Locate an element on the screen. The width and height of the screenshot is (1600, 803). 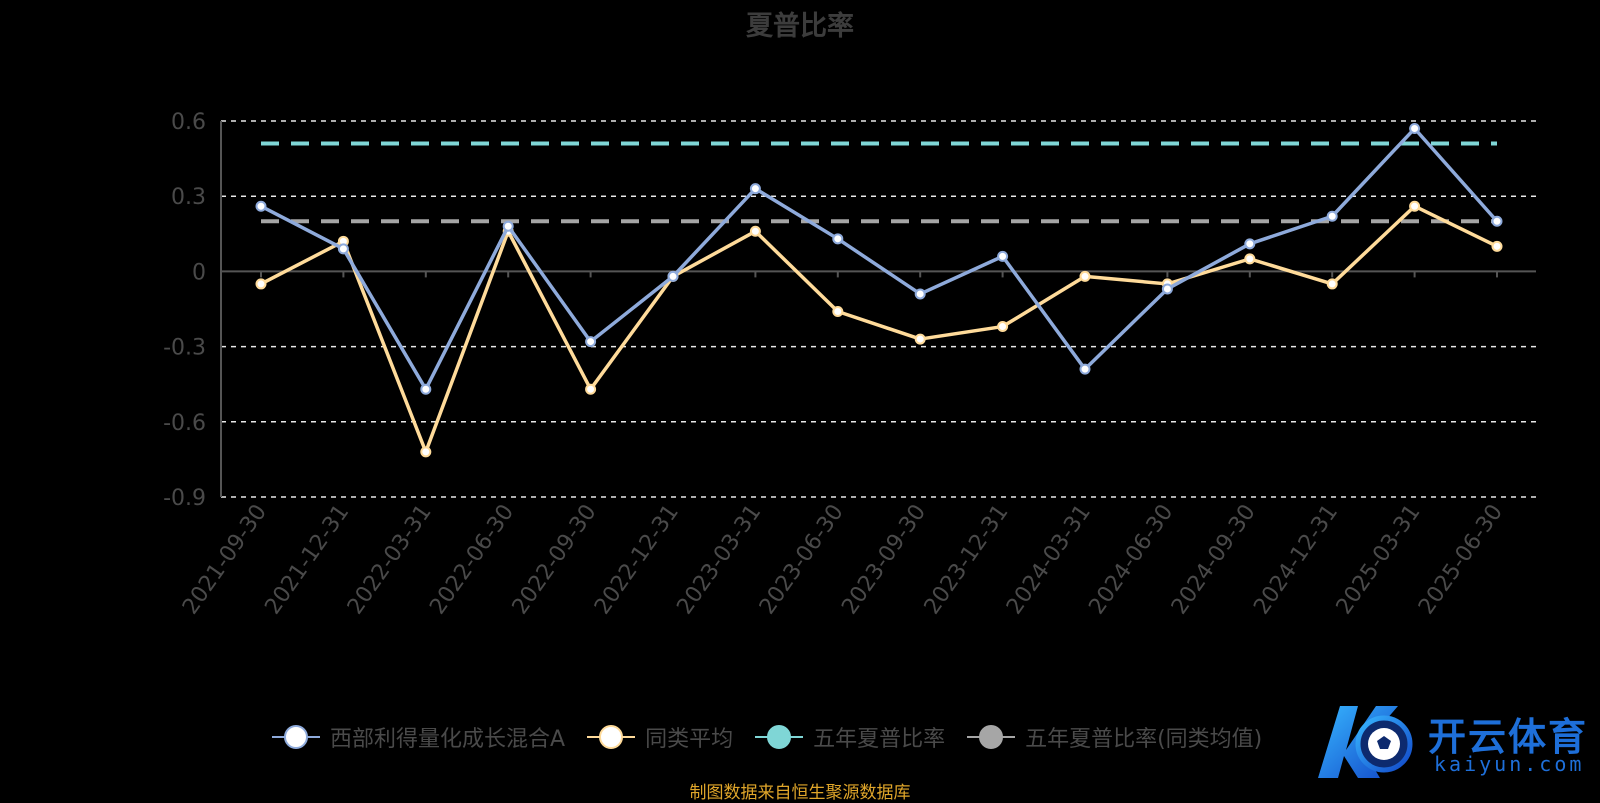
legend-item-five-year-peer: 五年夏普比率(同类均值) is located at coordinates (1114, 737).